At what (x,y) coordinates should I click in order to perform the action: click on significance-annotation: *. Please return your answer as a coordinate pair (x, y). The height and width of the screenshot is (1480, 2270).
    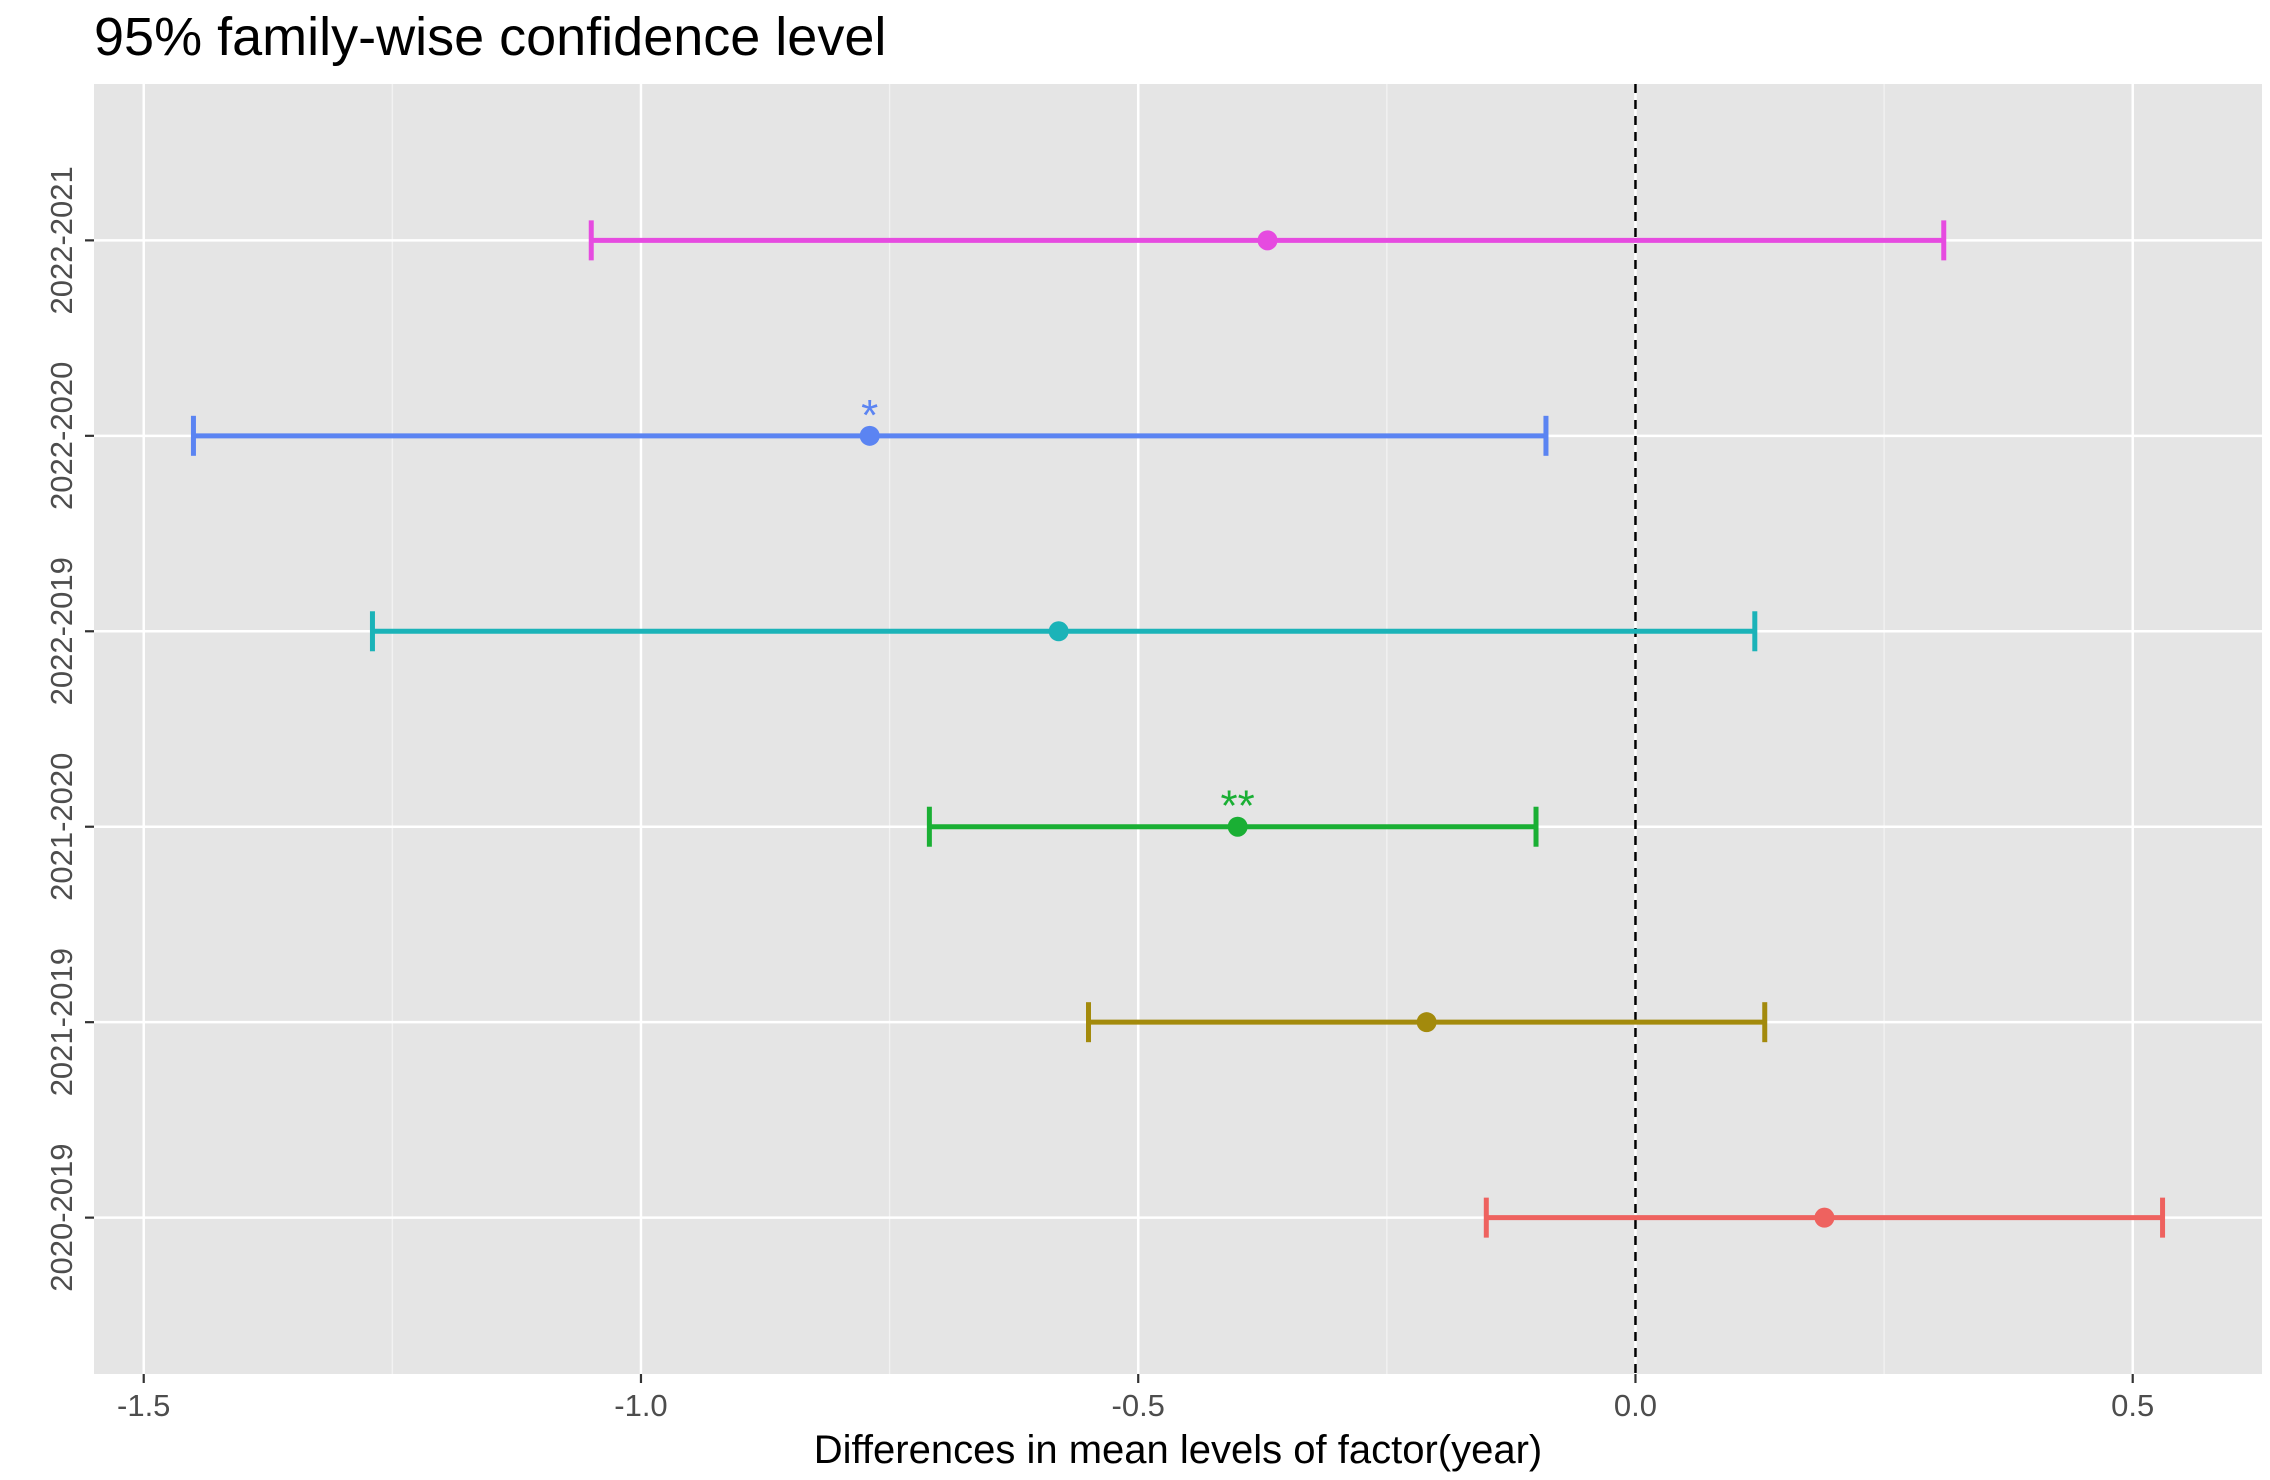
    Looking at the image, I should click on (869, 415).